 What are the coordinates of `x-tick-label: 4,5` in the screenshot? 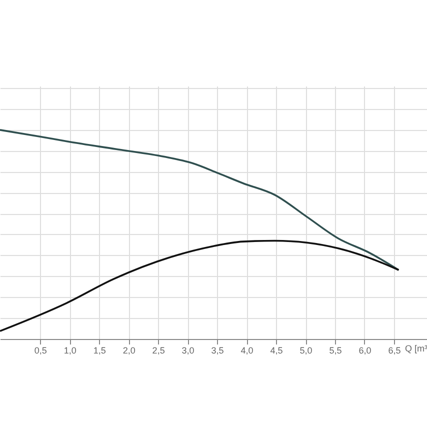 It's located at (276, 351).